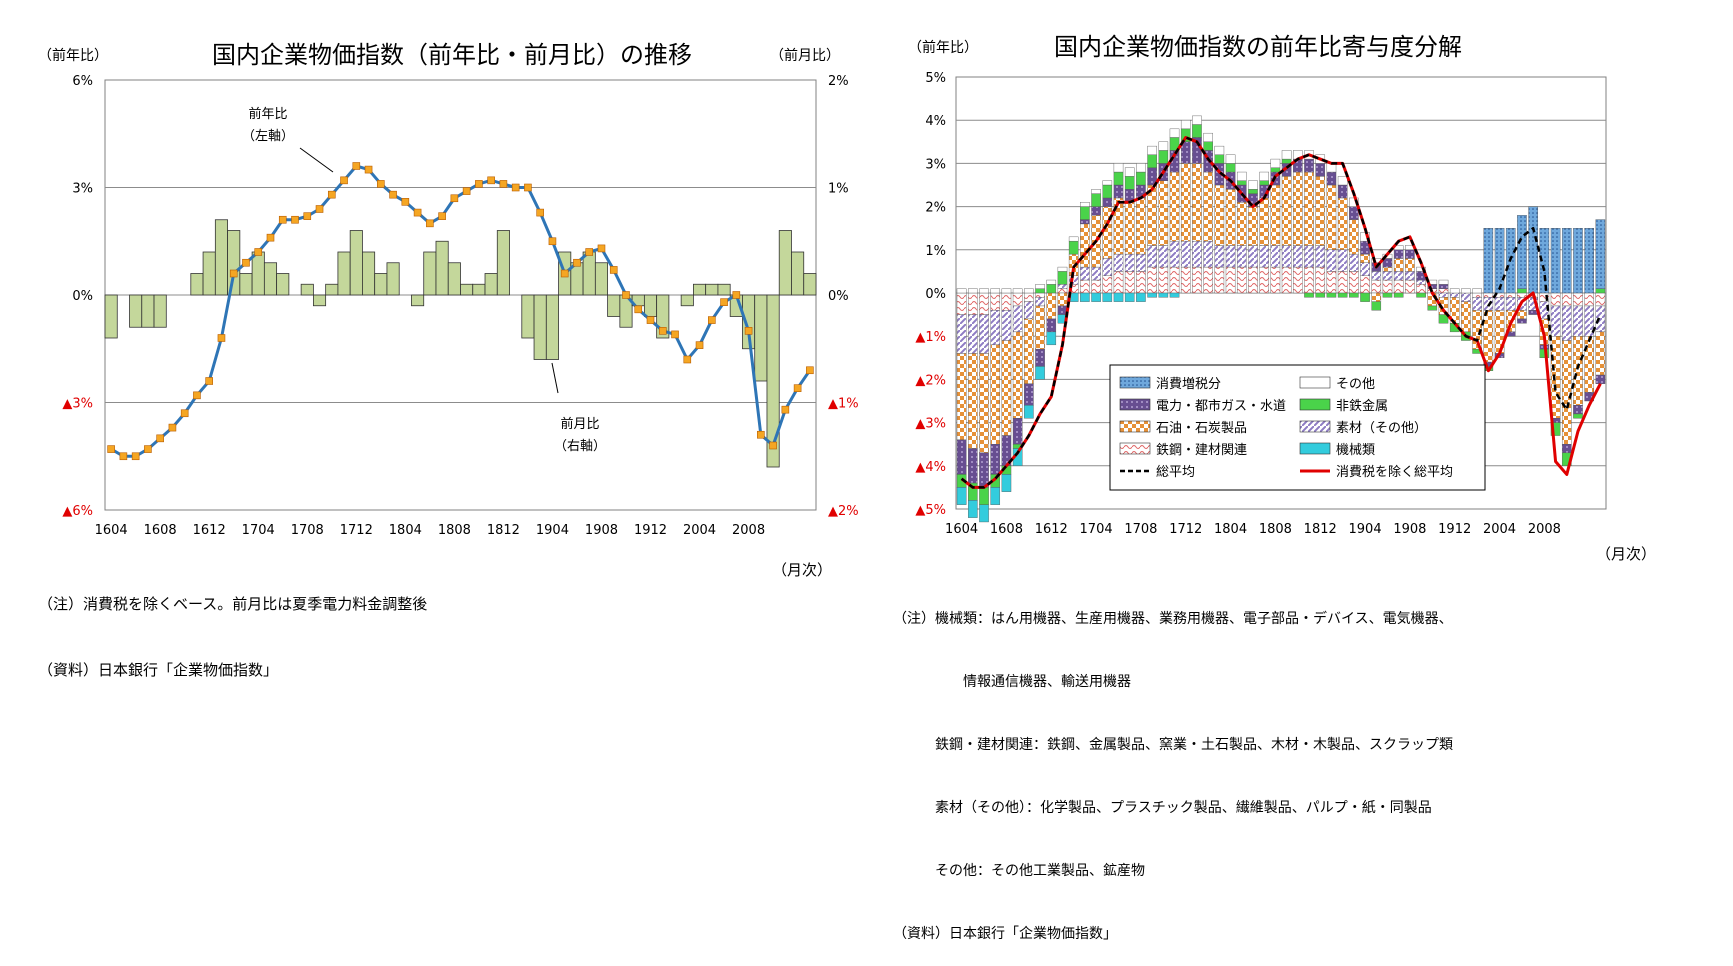  Describe the element at coordinates (73, 55) in the screenshot. I see `left-axis-unit: （前年比）` at that location.